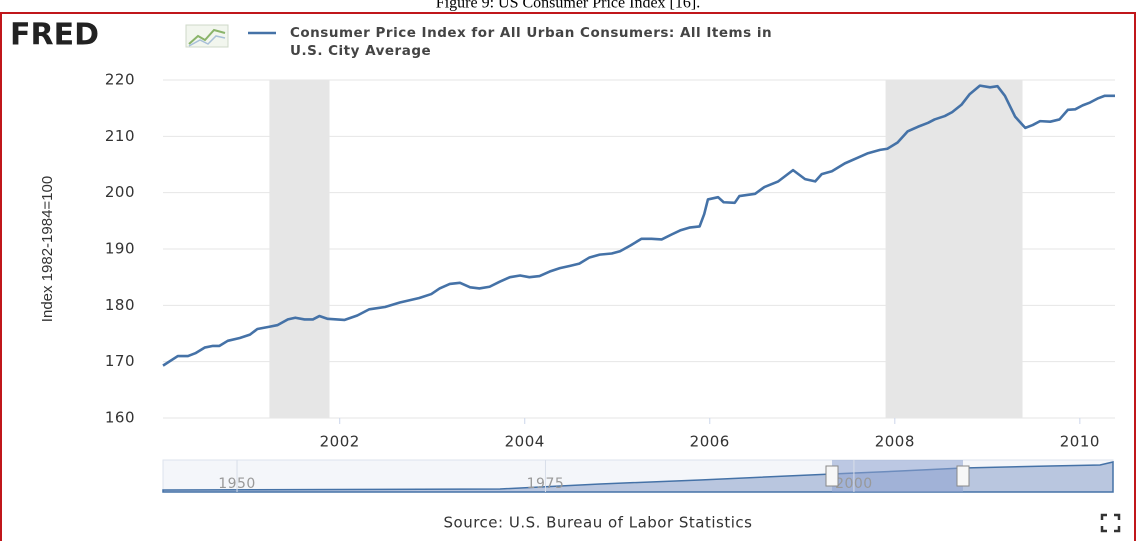  I want to click on source: Source: U.S. Bureau of Labor Statistics, so click(598, 523).